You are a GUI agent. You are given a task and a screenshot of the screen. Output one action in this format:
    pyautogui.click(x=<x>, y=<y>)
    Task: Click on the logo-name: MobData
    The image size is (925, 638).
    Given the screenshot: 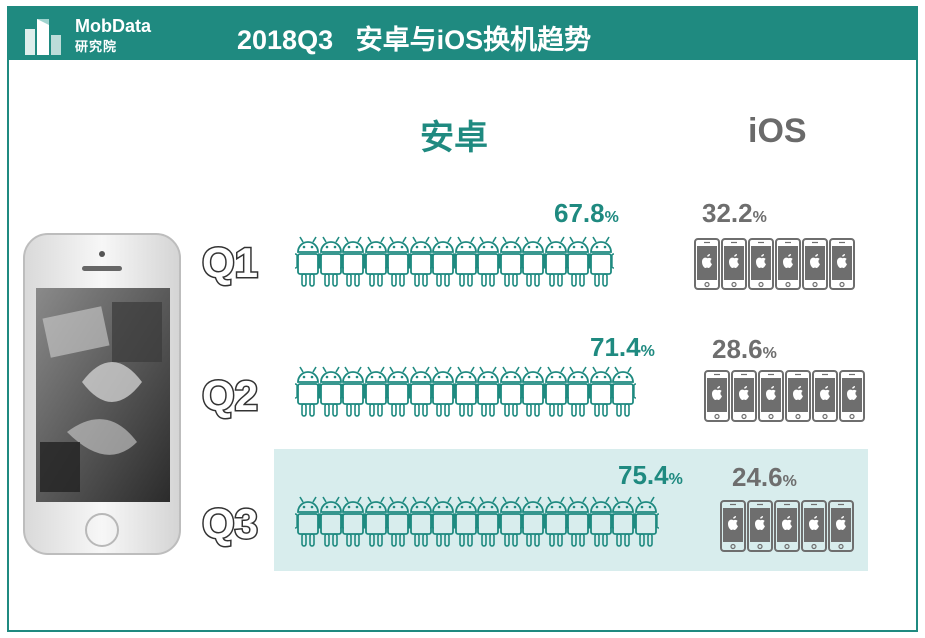 What is the action you would take?
    pyautogui.click(x=113, y=26)
    